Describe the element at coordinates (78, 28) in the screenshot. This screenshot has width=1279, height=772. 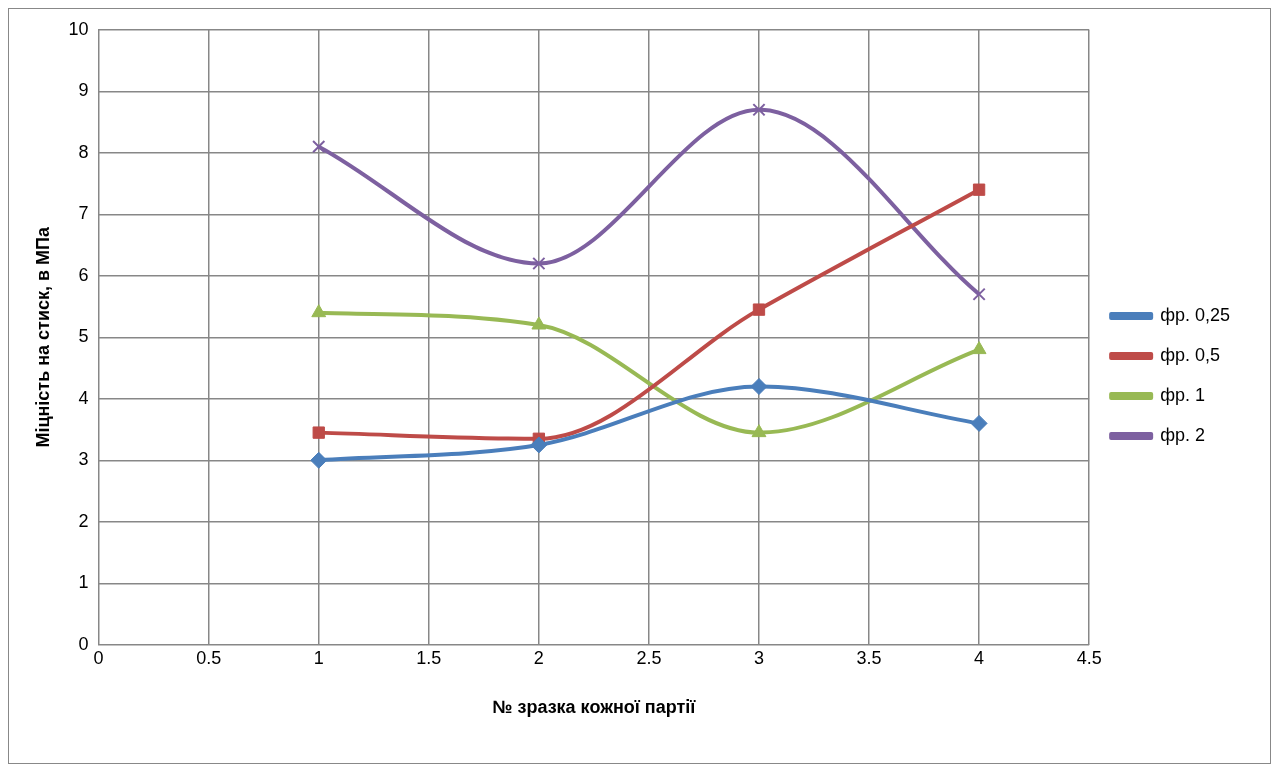
I see `y-tick-label: 10` at that location.